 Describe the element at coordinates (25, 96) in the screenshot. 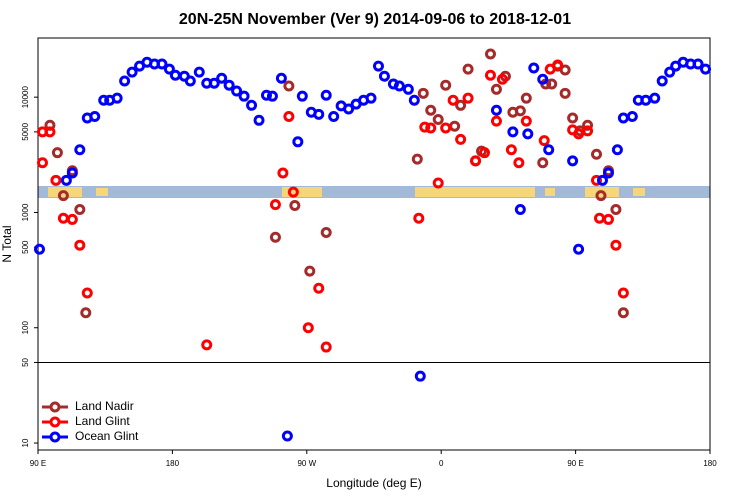

I see `y-tick-label: 10000` at that location.